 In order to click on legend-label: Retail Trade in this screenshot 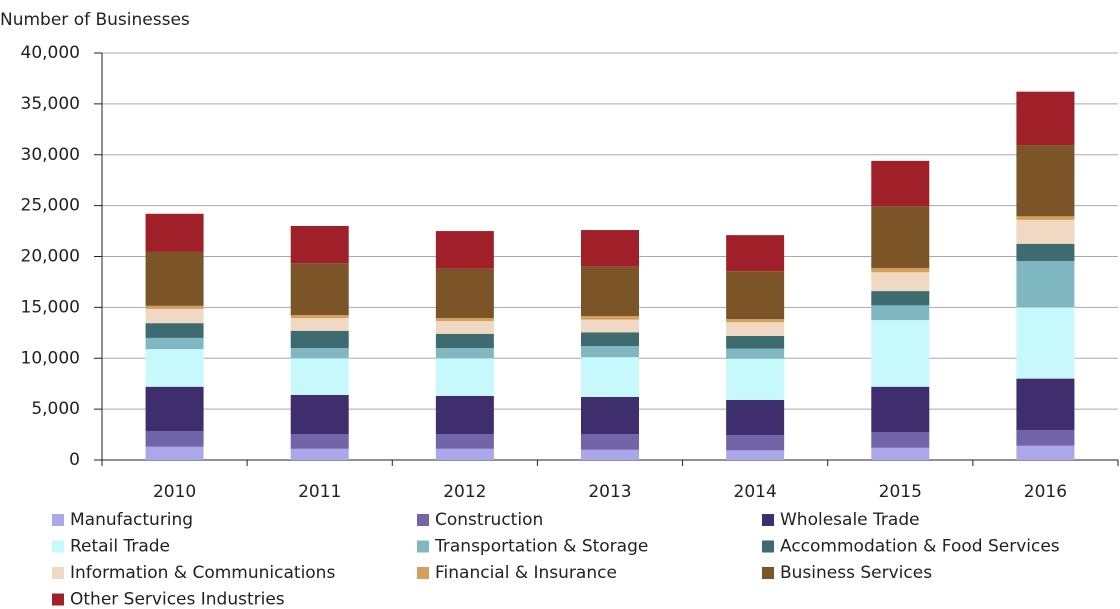, I will do `click(120, 547)`.